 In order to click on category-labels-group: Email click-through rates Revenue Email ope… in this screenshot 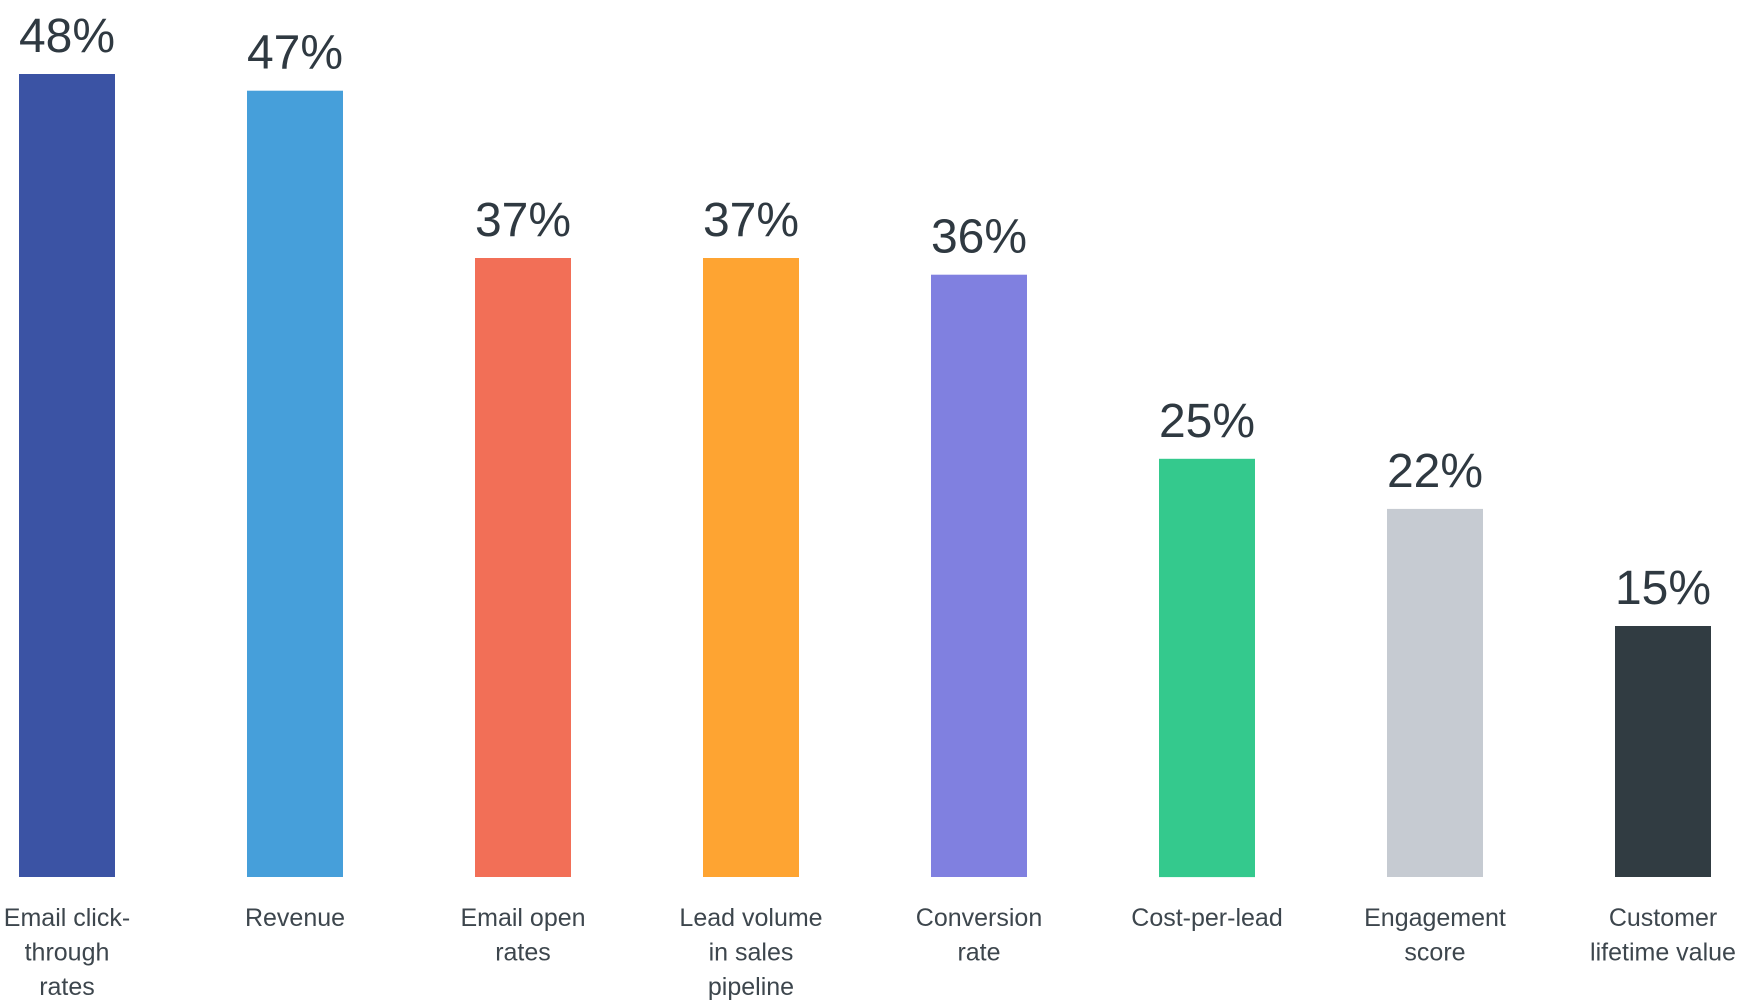, I will do `click(870, 952)`.